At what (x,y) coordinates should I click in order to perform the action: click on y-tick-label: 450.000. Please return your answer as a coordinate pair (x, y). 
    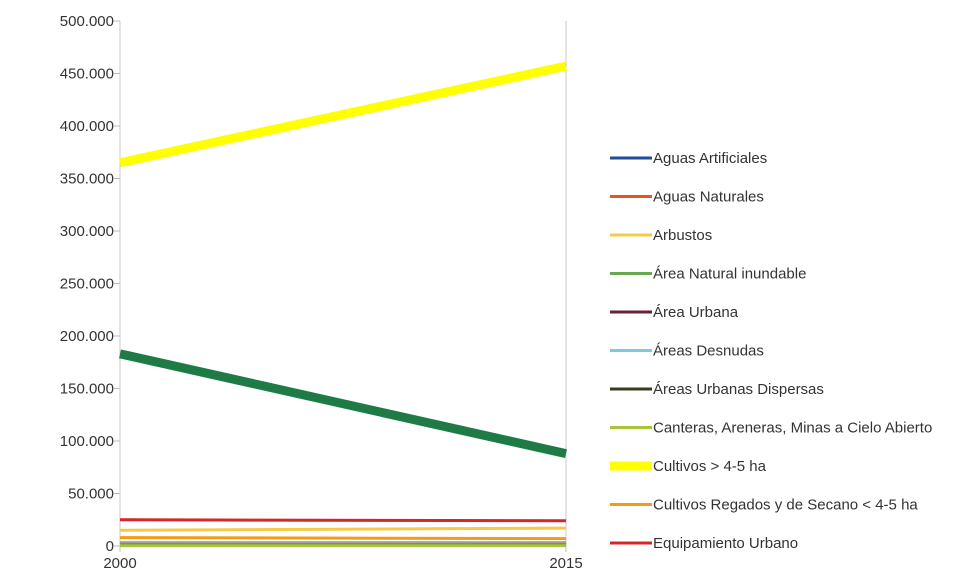
    Looking at the image, I should click on (87, 74).